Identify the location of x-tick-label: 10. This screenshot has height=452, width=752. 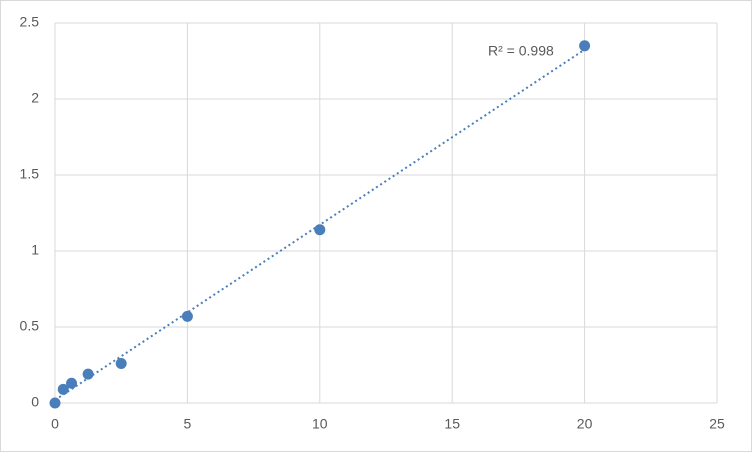
(320, 424).